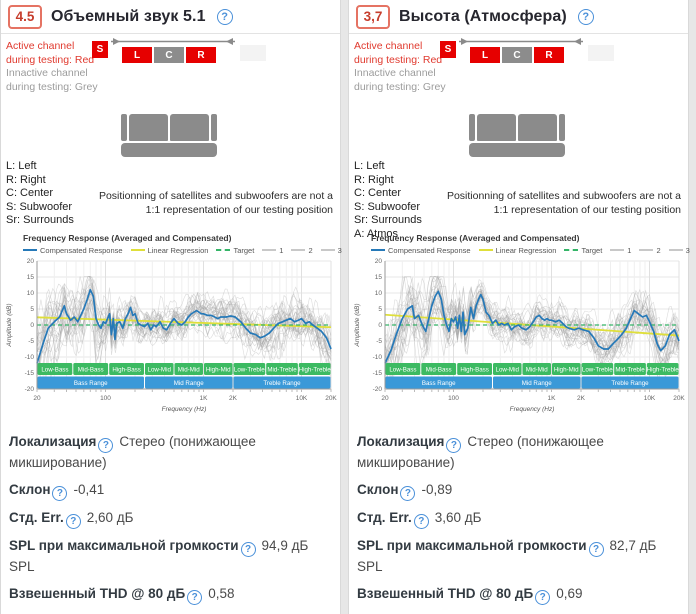 This screenshot has width=696, height=614. Describe the element at coordinates (458, 517) in the screenshot. I see `stat-value: 3,60 дБ` at that location.